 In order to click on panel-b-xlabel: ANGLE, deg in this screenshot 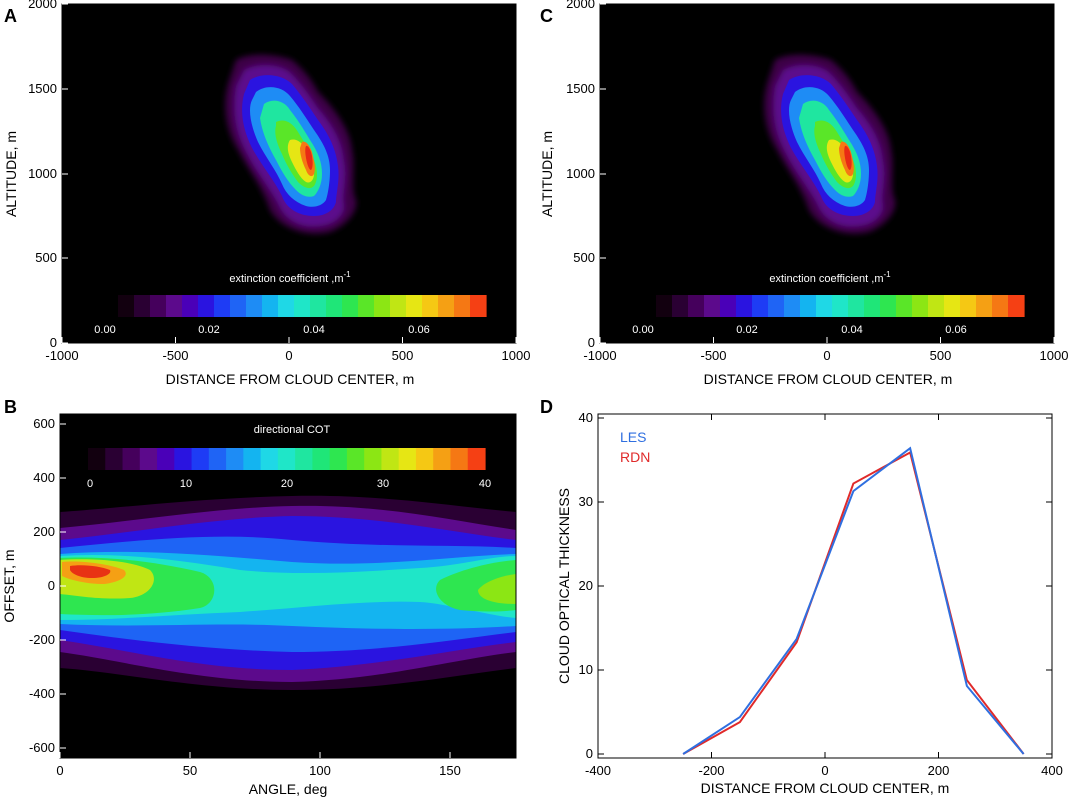, I will do `click(288, 789)`.